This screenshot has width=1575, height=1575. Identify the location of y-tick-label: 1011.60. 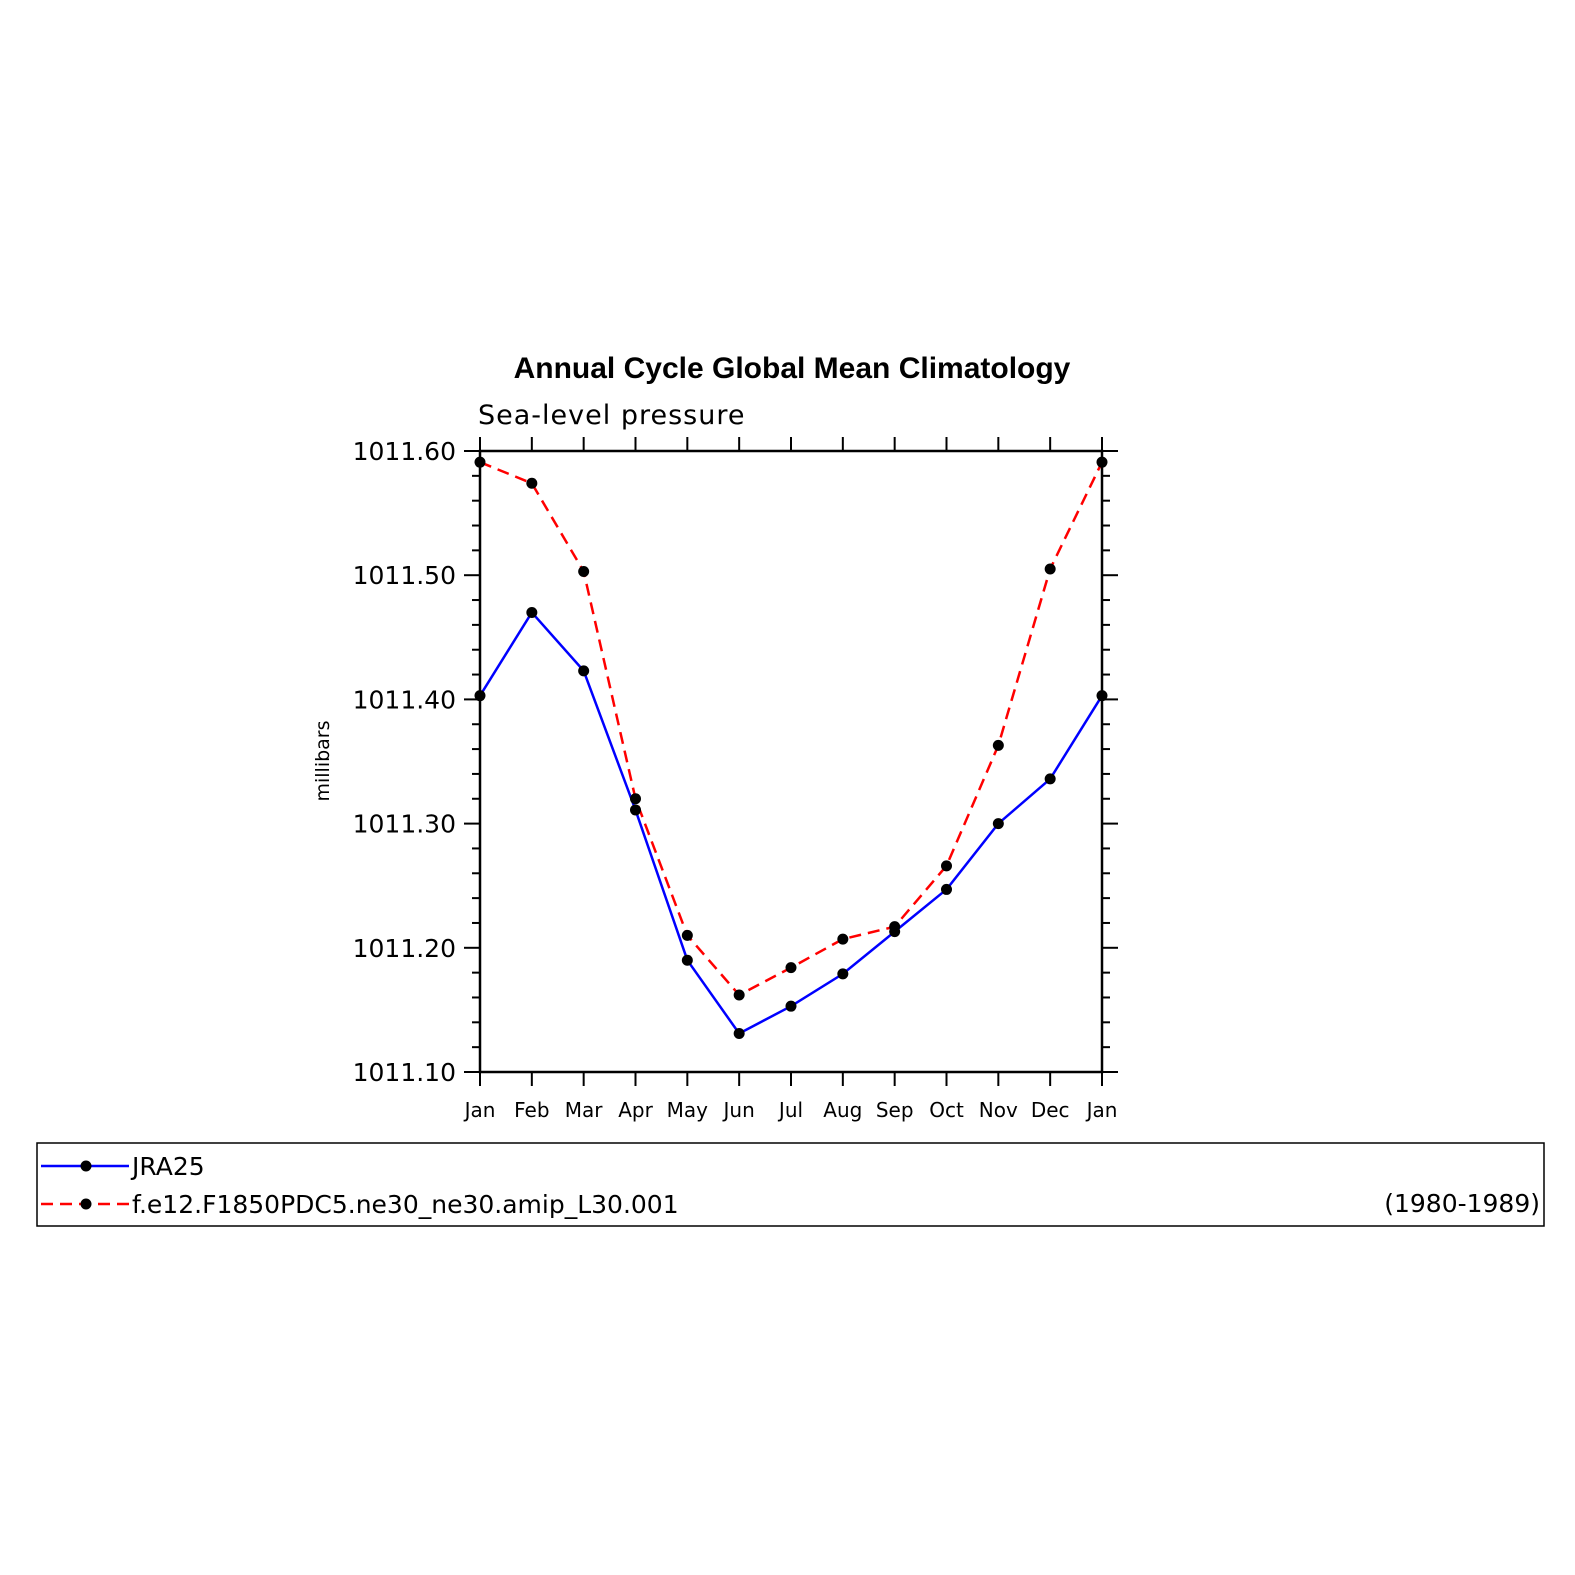
(404, 451).